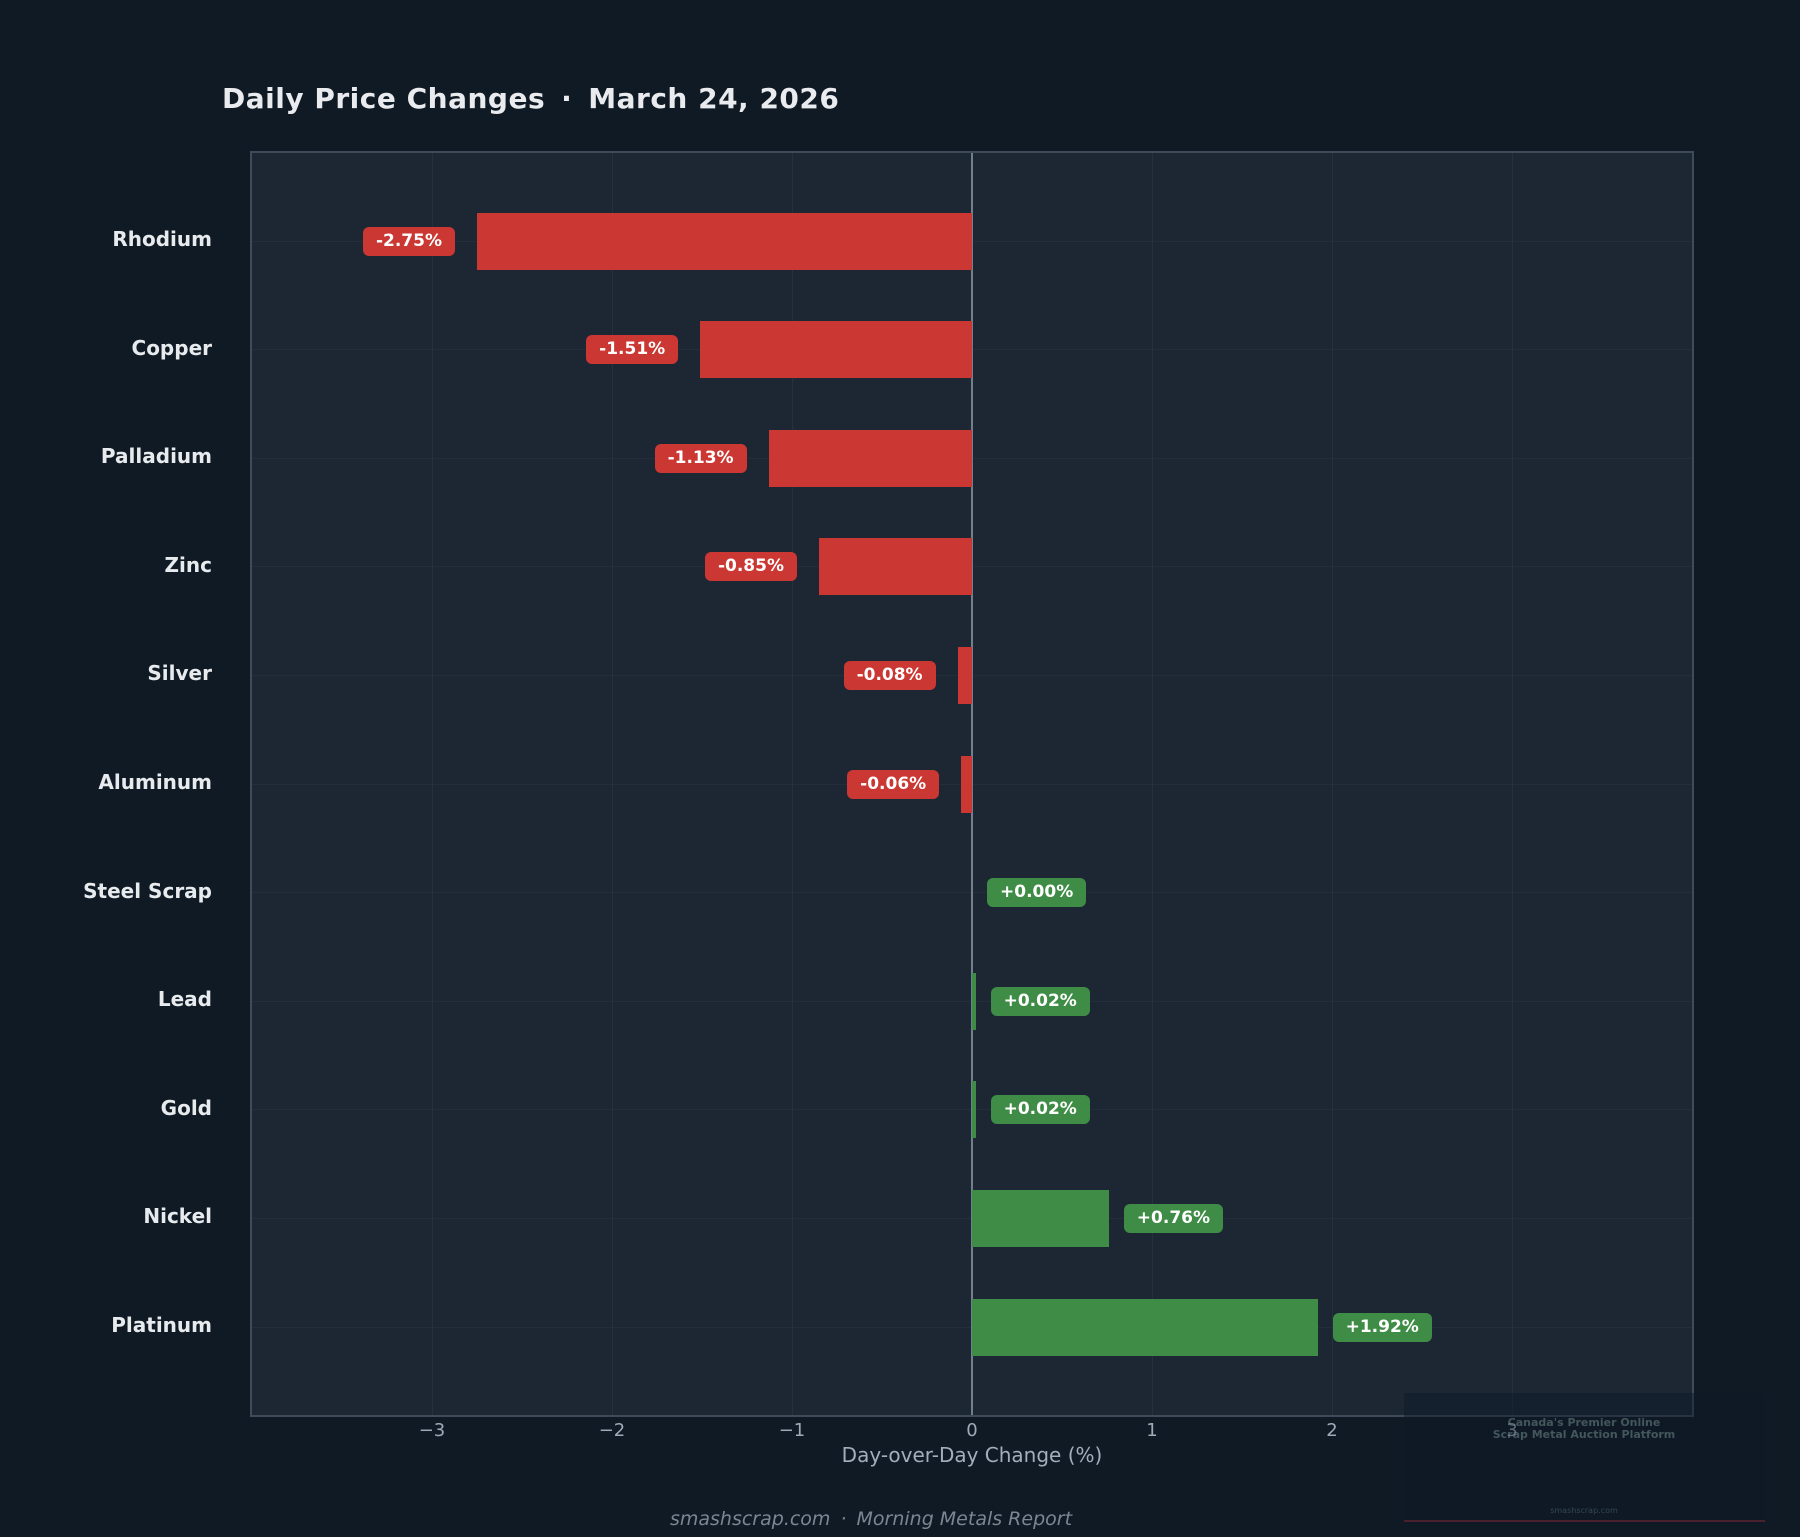  Describe the element at coordinates (155, 782) in the screenshot. I see `category-label: Aluminum` at that location.